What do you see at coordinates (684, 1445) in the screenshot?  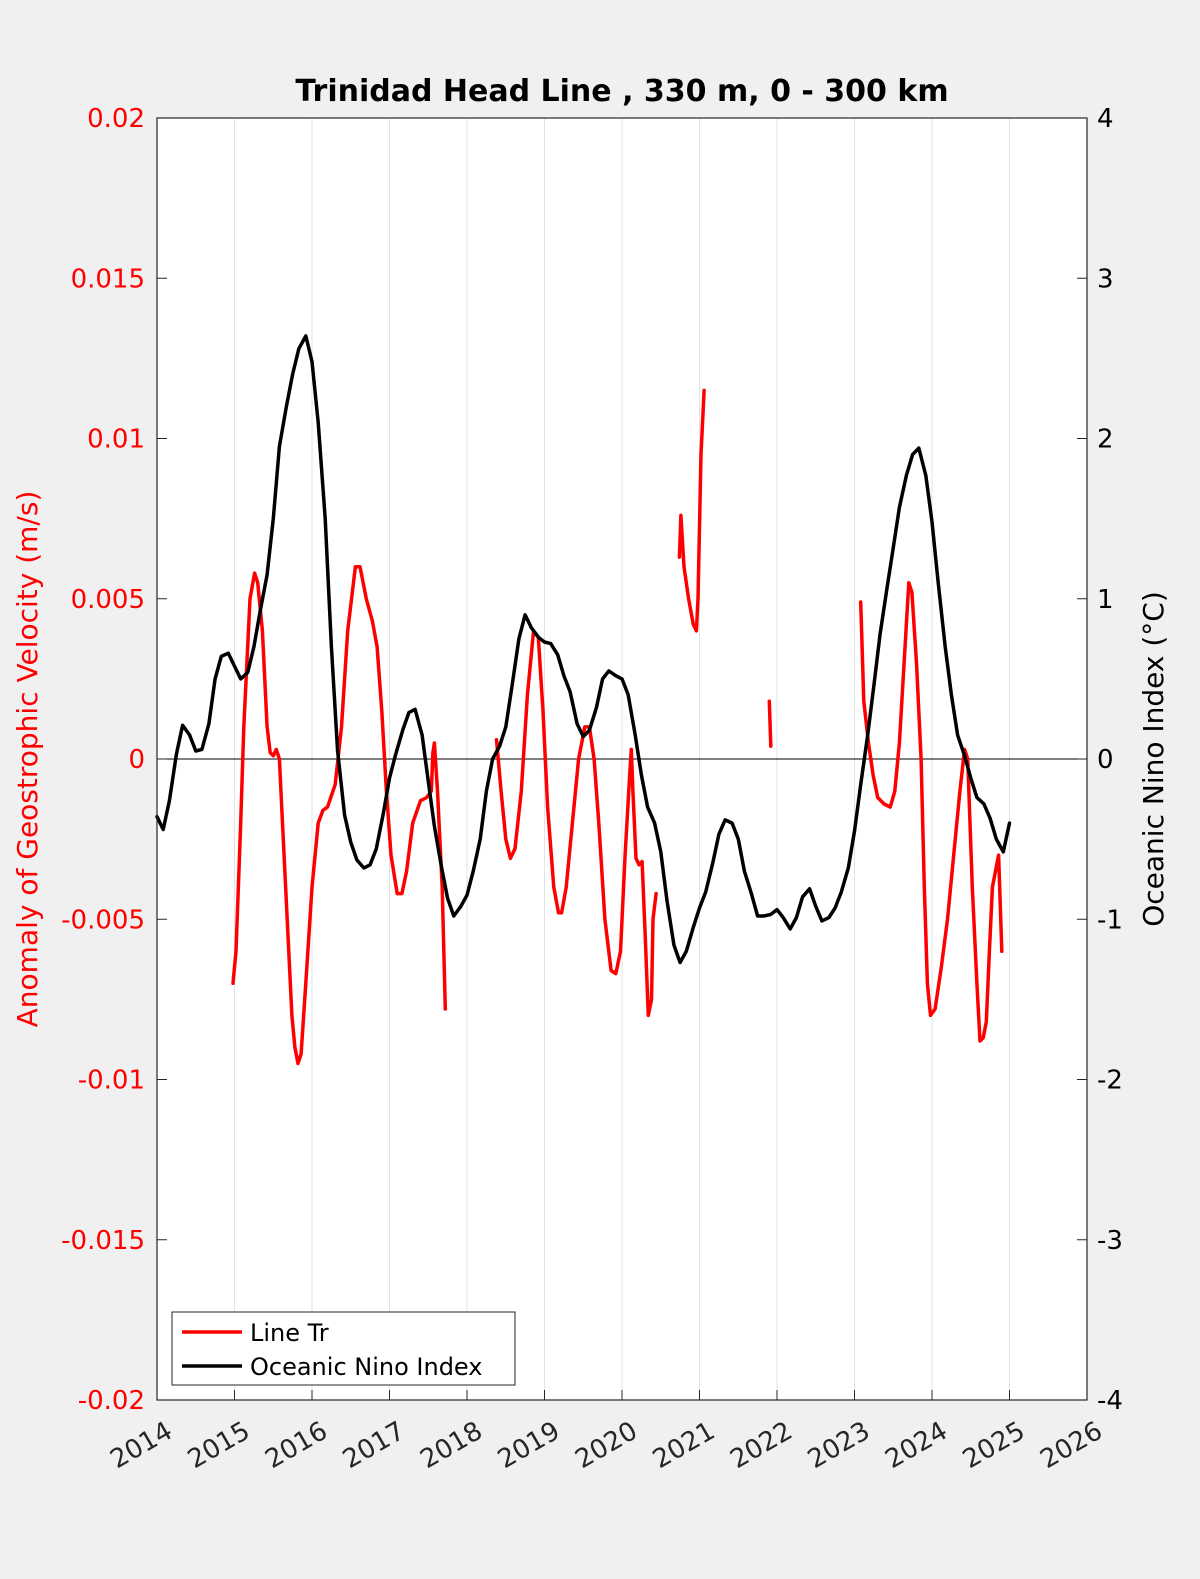 I see `x-tick-label: 2021` at bounding box center [684, 1445].